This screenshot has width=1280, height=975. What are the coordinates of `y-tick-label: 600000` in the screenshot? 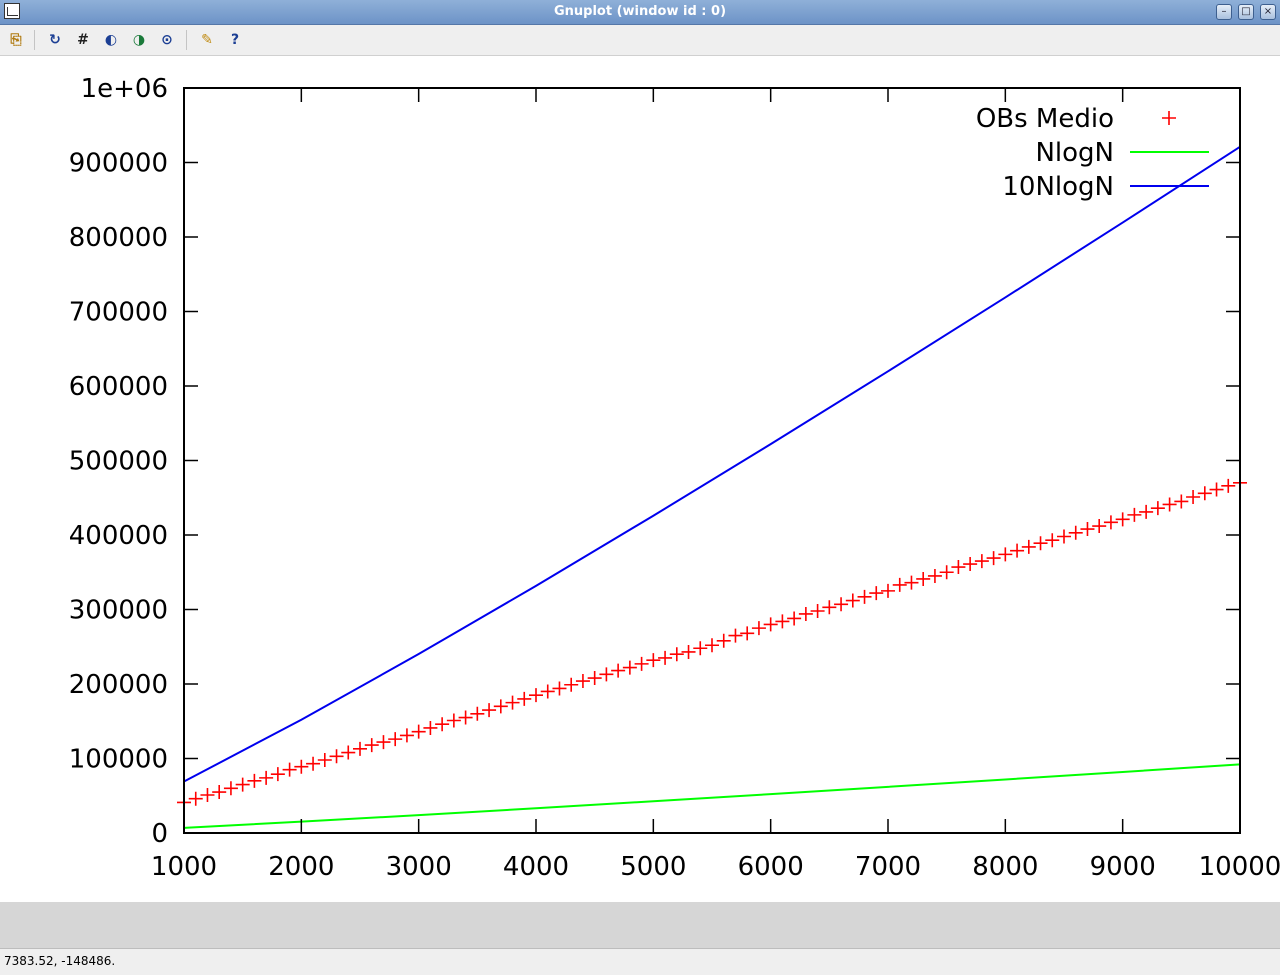 It's located at (118, 387).